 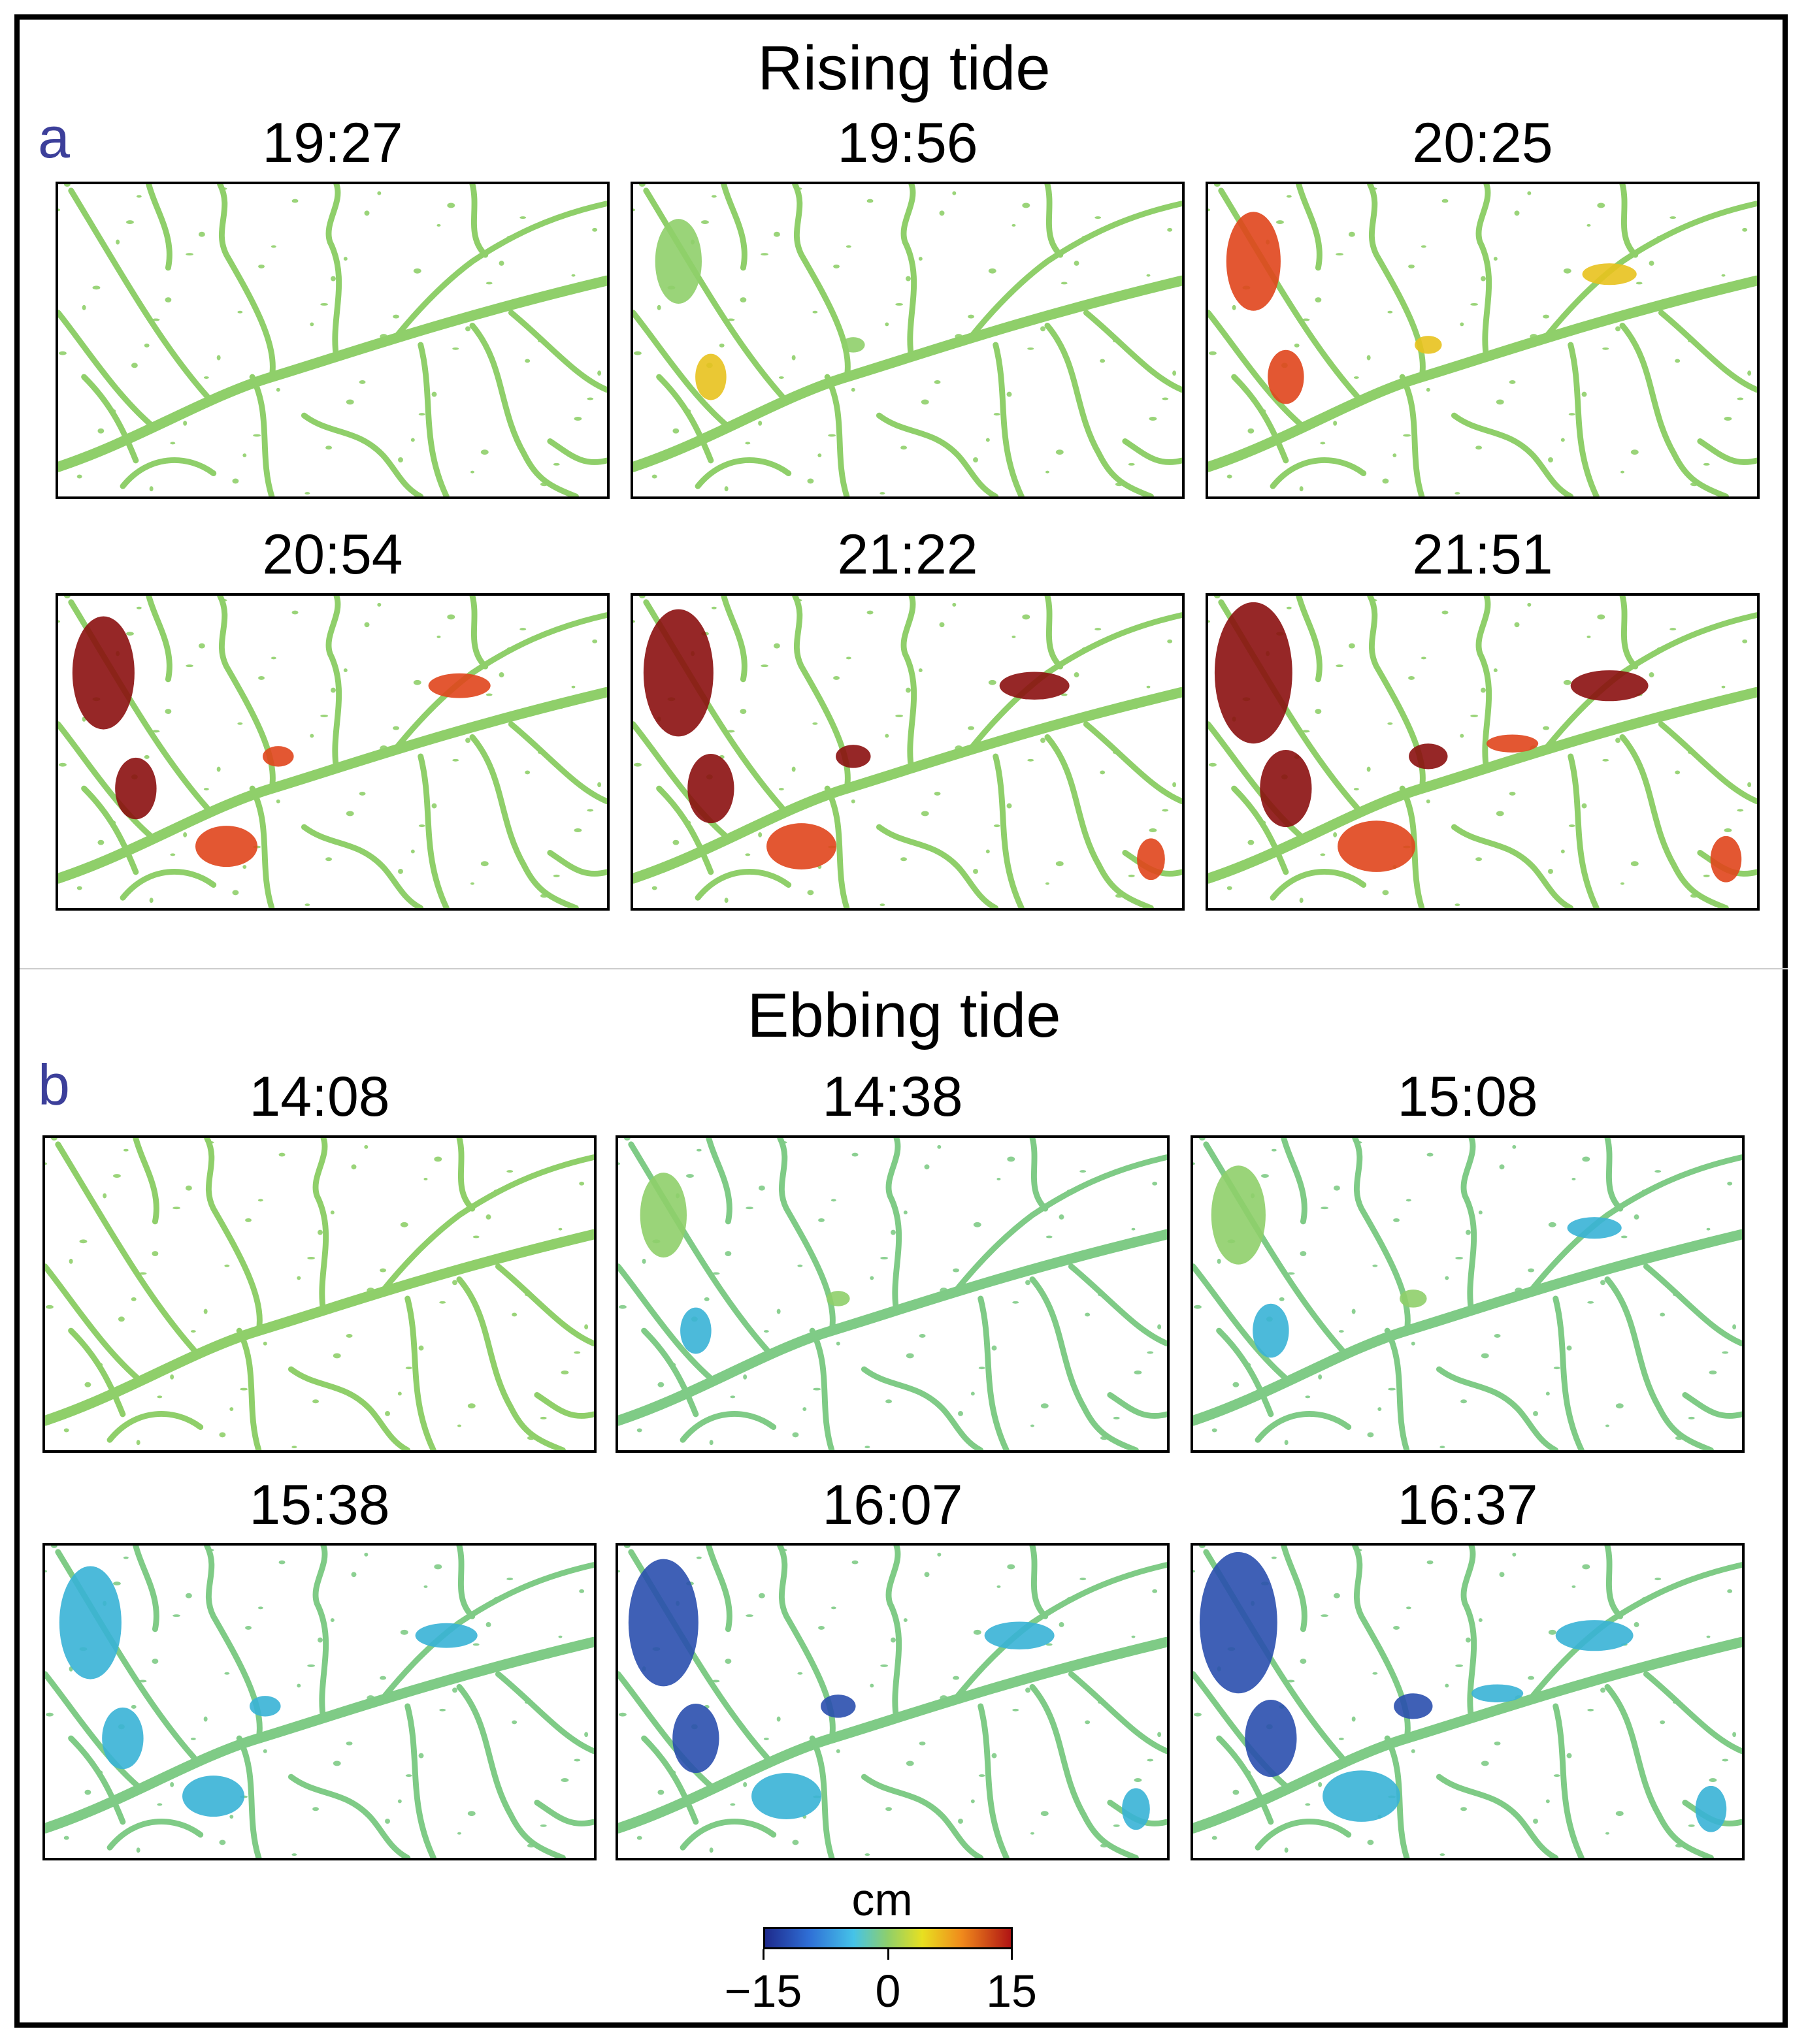 What do you see at coordinates (892, 1505) in the screenshot?
I see `map-time-label: 16:07` at bounding box center [892, 1505].